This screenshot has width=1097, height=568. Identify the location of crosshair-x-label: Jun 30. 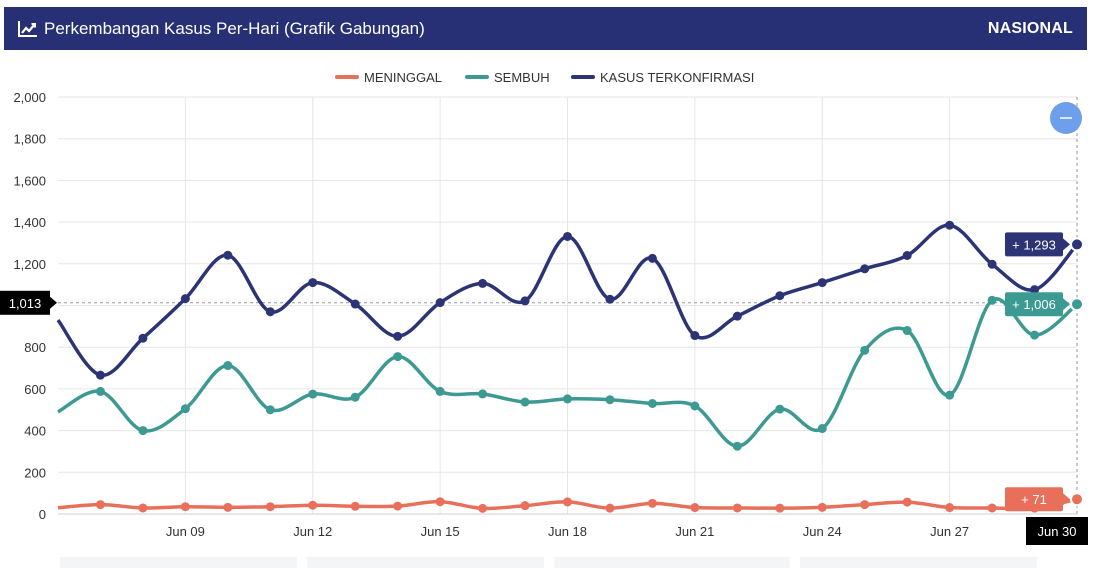
(1056, 531).